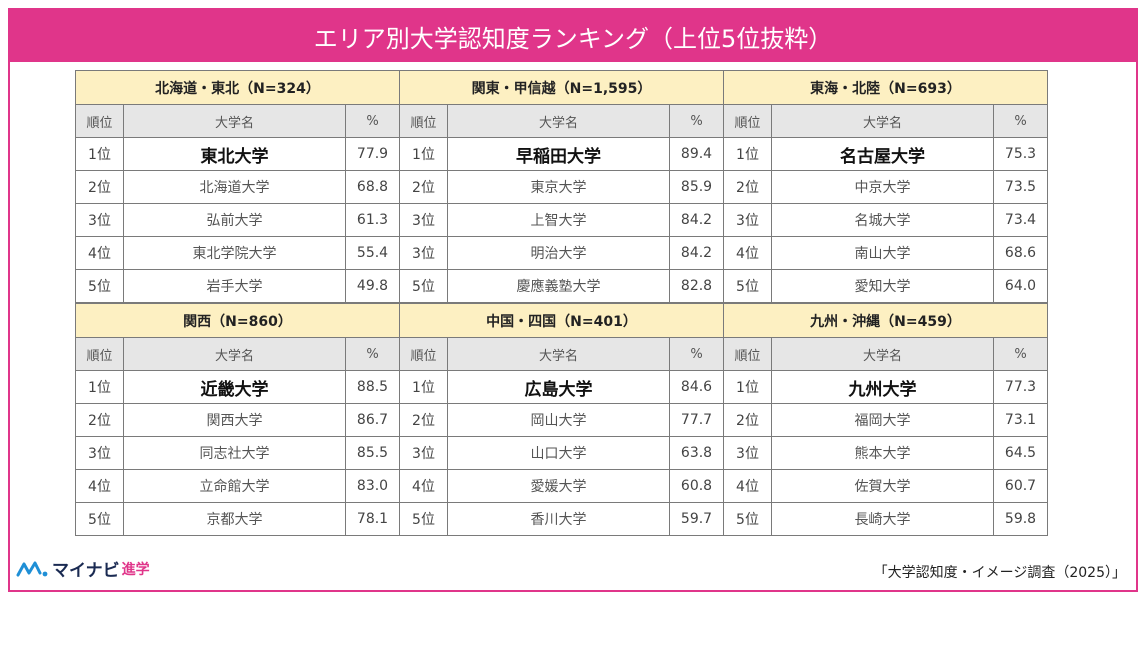 This screenshot has height=647, width=1148. What do you see at coordinates (234, 387) in the screenshot?
I see `university-name-cell: 近畿大学` at bounding box center [234, 387].